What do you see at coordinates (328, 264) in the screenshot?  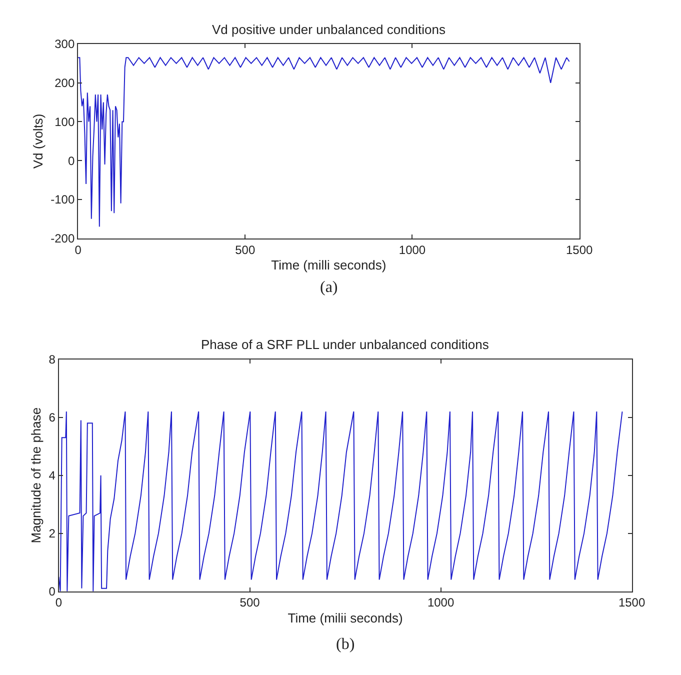 I see `x-axis-title: Time (milli seconds)` at bounding box center [328, 264].